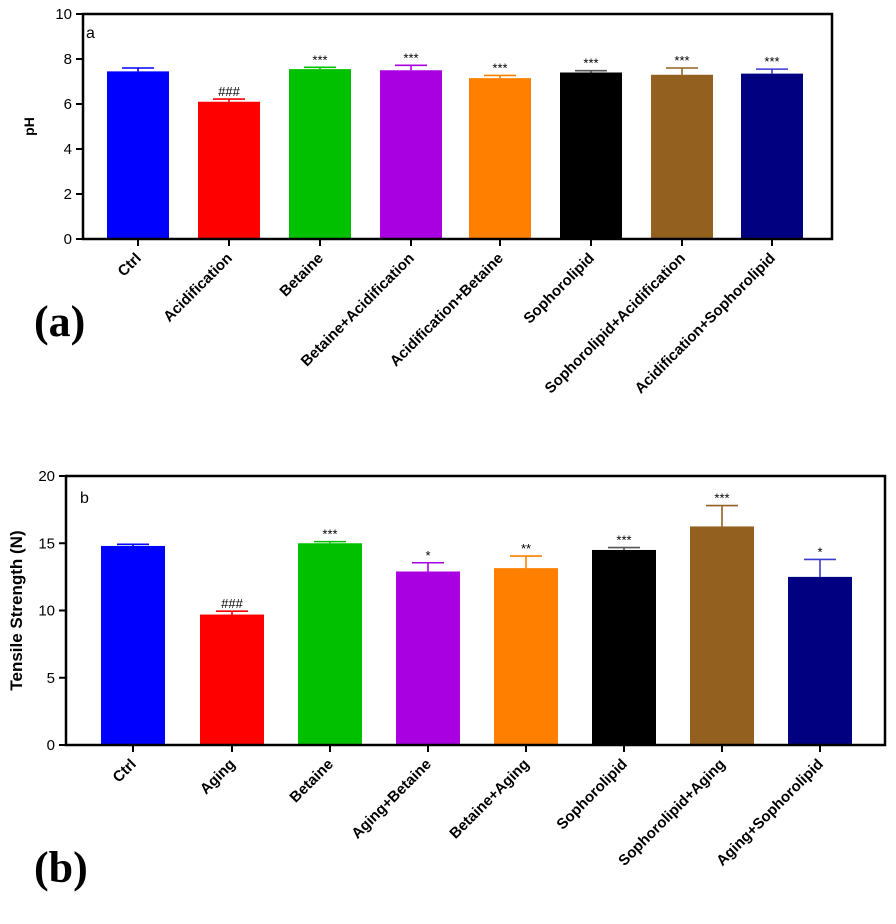 The width and height of the screenshot is (896, 924). What do you see at coordinates (46, 476) in the screenshot?
I see `panel-b-y-tick-label-20: 20` at bounding box center [46, 476].